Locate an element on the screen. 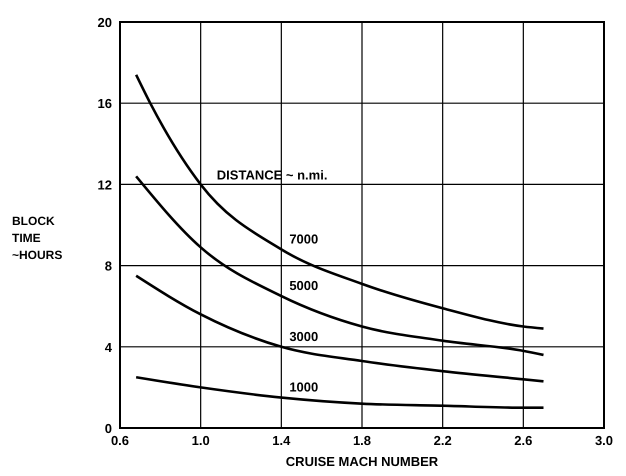 This screenshot has height=476, width=626. series-label: 7000 is located at coordinates (303, 238).